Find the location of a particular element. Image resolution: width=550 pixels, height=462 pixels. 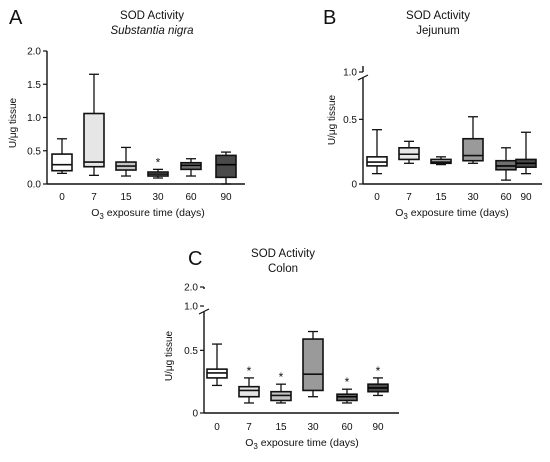

chart-subtitle: Jejunum is located at coordinates (437, 31).